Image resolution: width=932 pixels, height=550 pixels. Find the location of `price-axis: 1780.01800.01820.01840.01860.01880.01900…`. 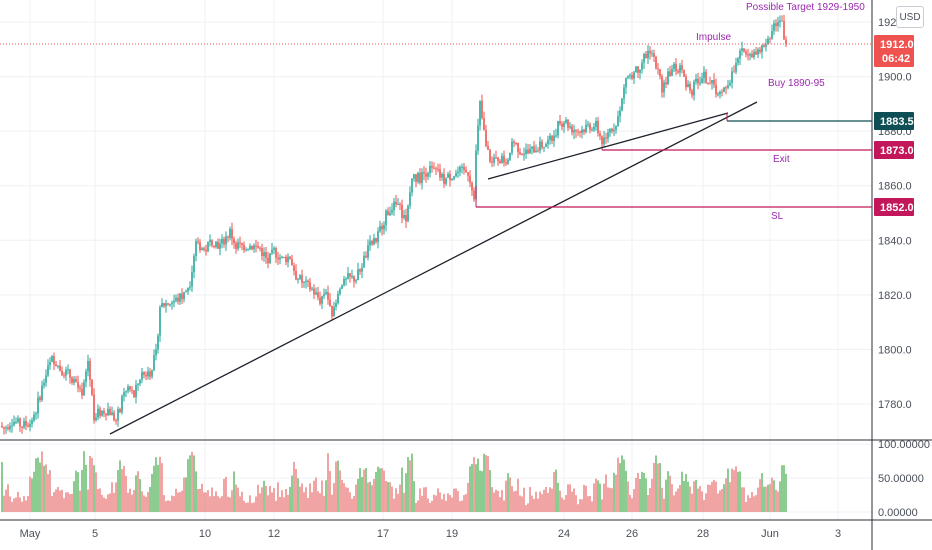

price-axis: 1780.01800.01820.01840.01860.01880.01900… is located at coordinates (904, 268).